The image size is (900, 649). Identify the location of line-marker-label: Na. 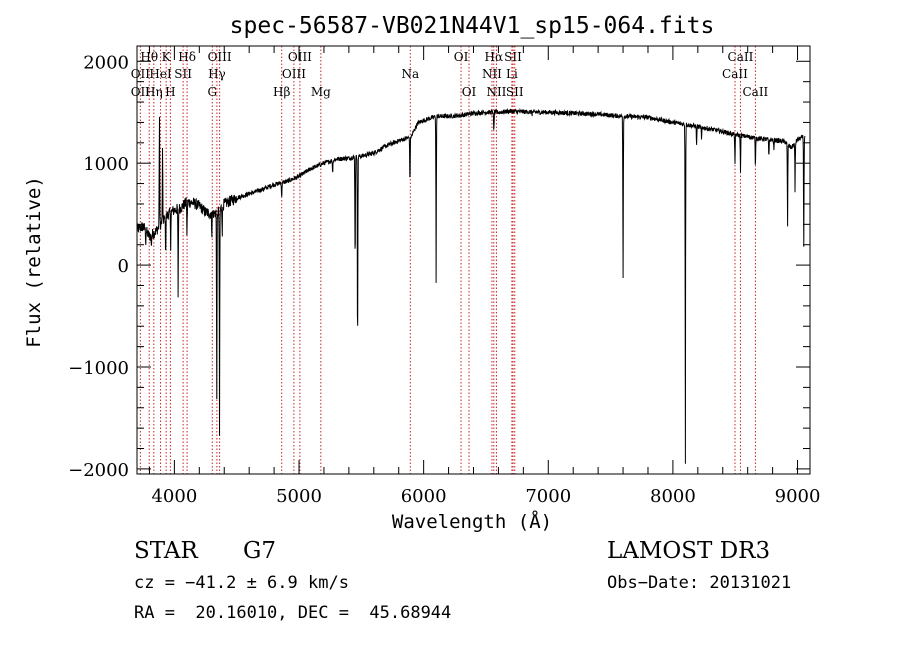
(410, 74).